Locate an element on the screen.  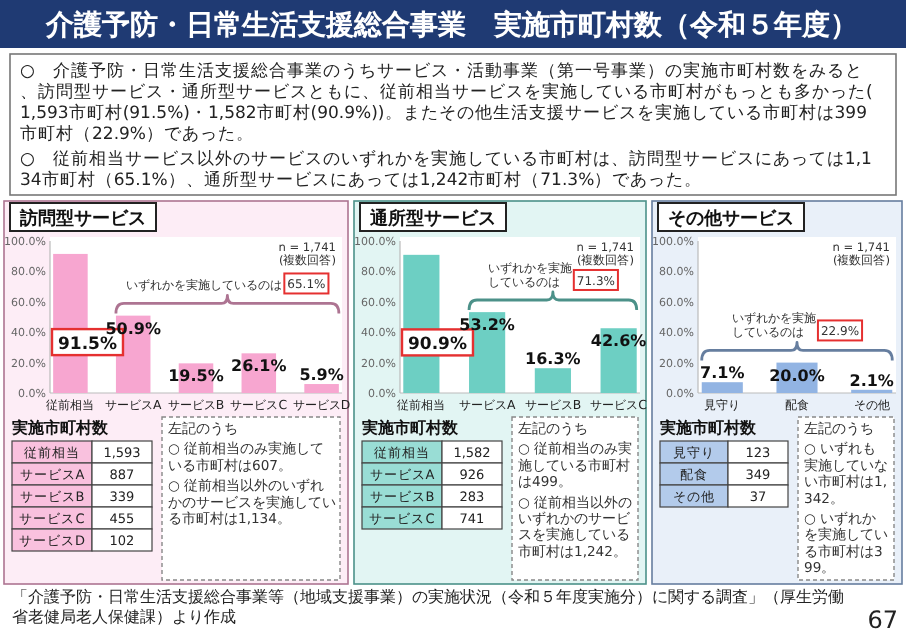
data-label: 50.9% is located at coordinates (133, 328).